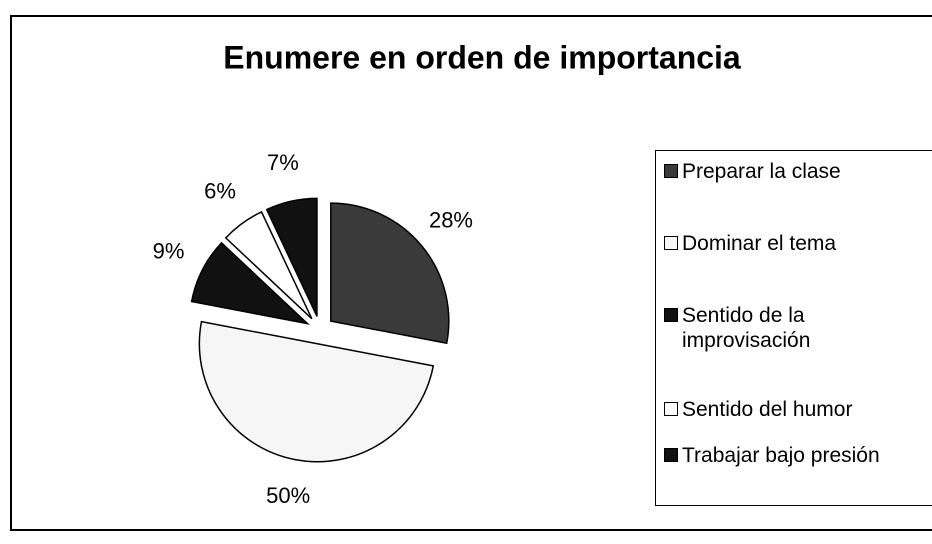 The width and height of the screenshot is (932, 544). Describe the element at coordinates (220, 190) in the screenshot. I see `data-label: 6%` at that location.